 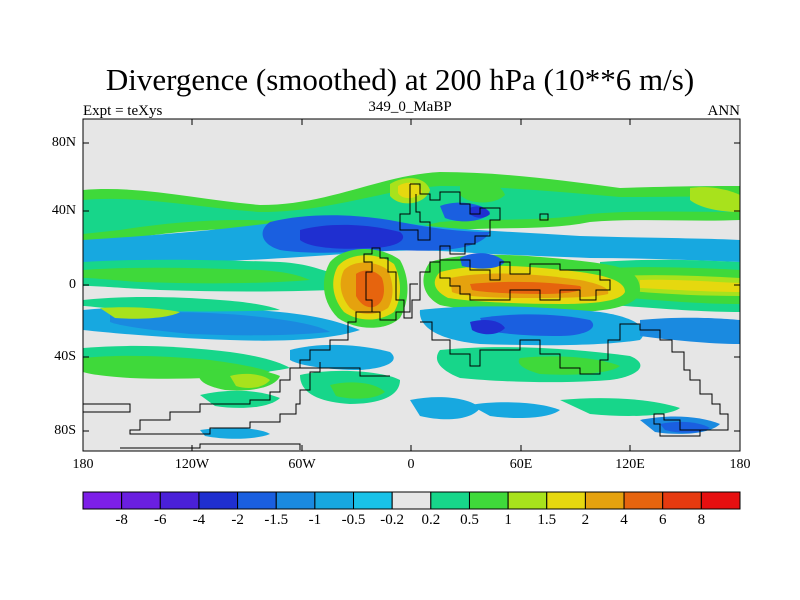 I want to click on colorbar-label: 8, so click(x=701, y=520).